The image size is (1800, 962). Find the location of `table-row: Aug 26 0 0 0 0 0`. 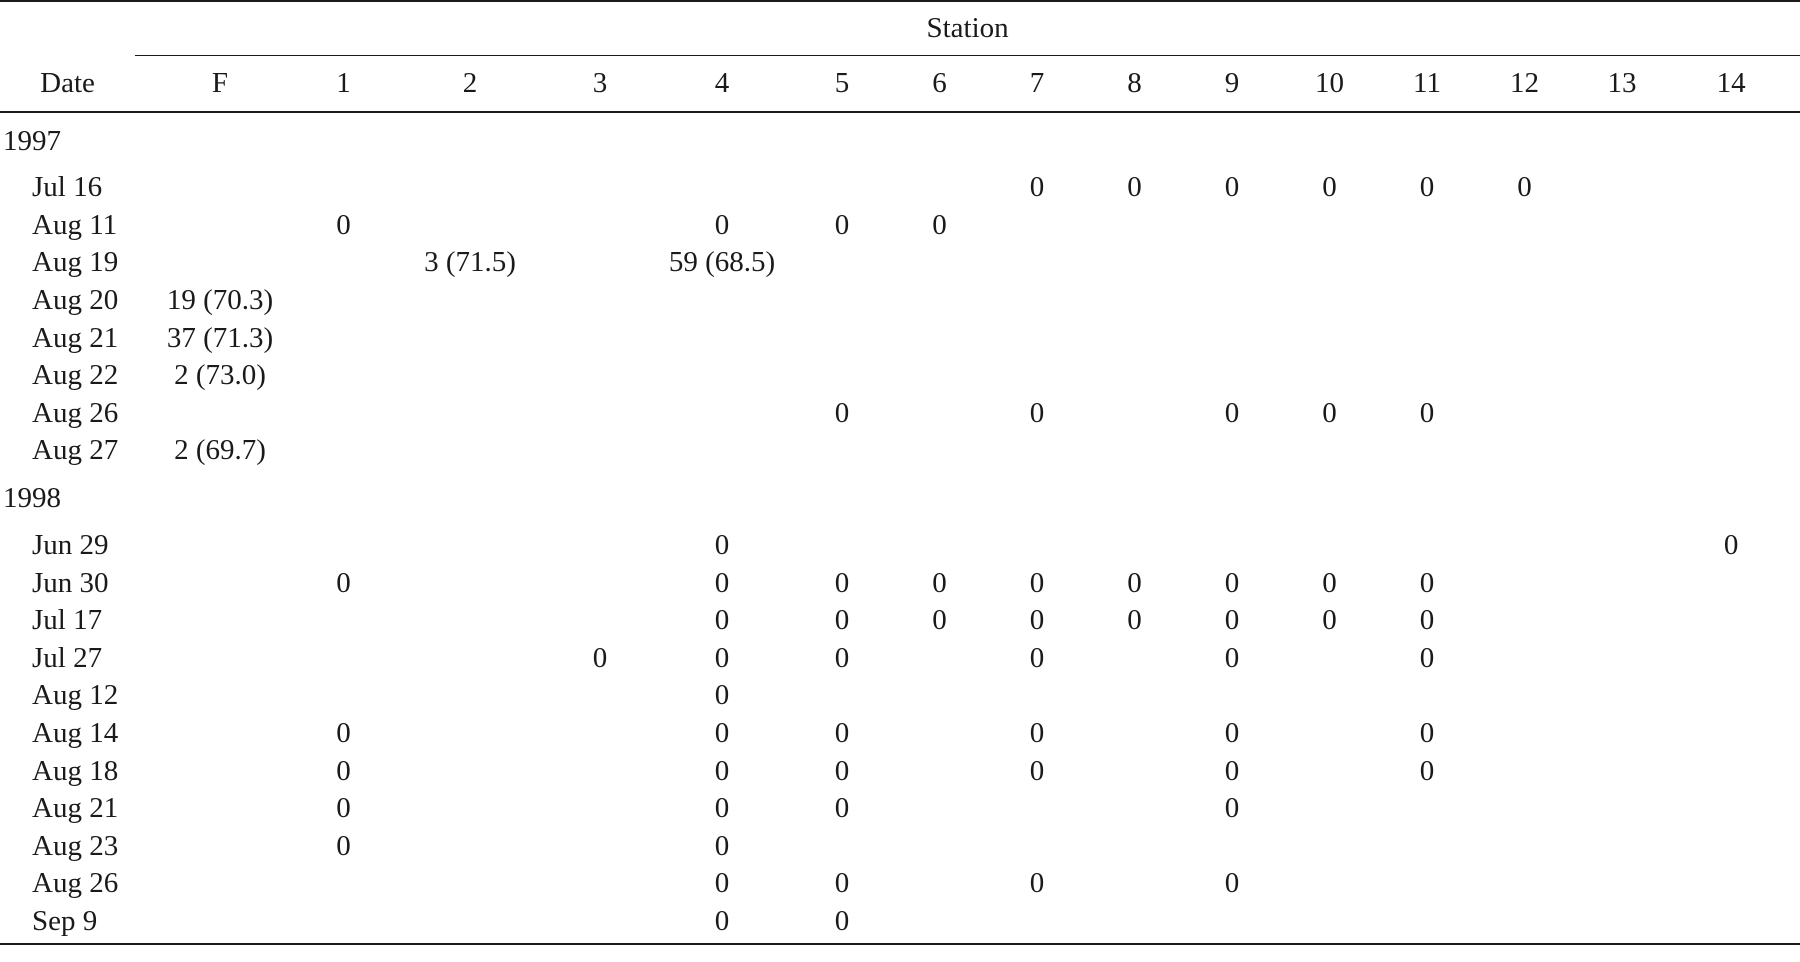

table-row: Aug 26 0 0 0 0 0 is located at coordinates (900, 414).